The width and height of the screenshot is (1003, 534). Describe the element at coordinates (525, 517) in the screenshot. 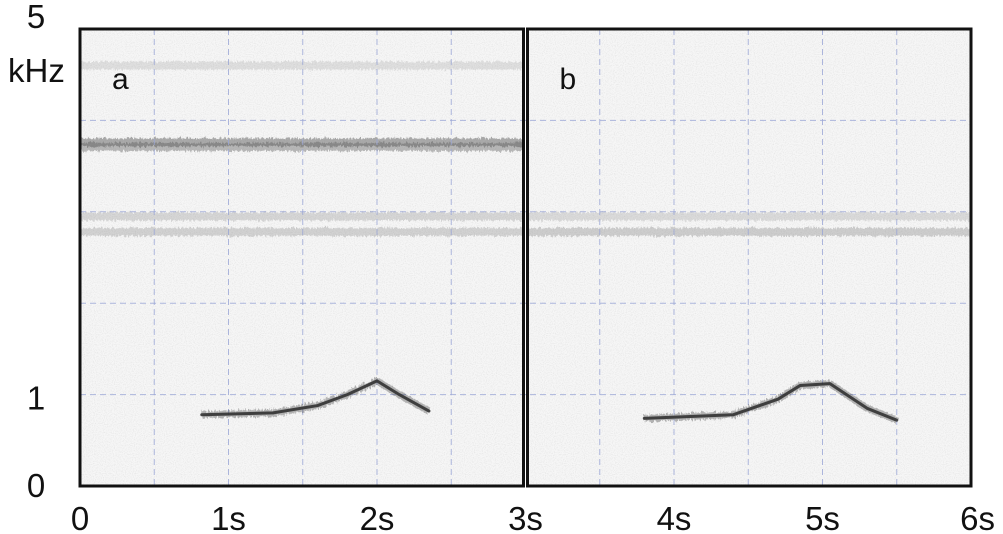

I see `x-tick-label: 3s` at that location.